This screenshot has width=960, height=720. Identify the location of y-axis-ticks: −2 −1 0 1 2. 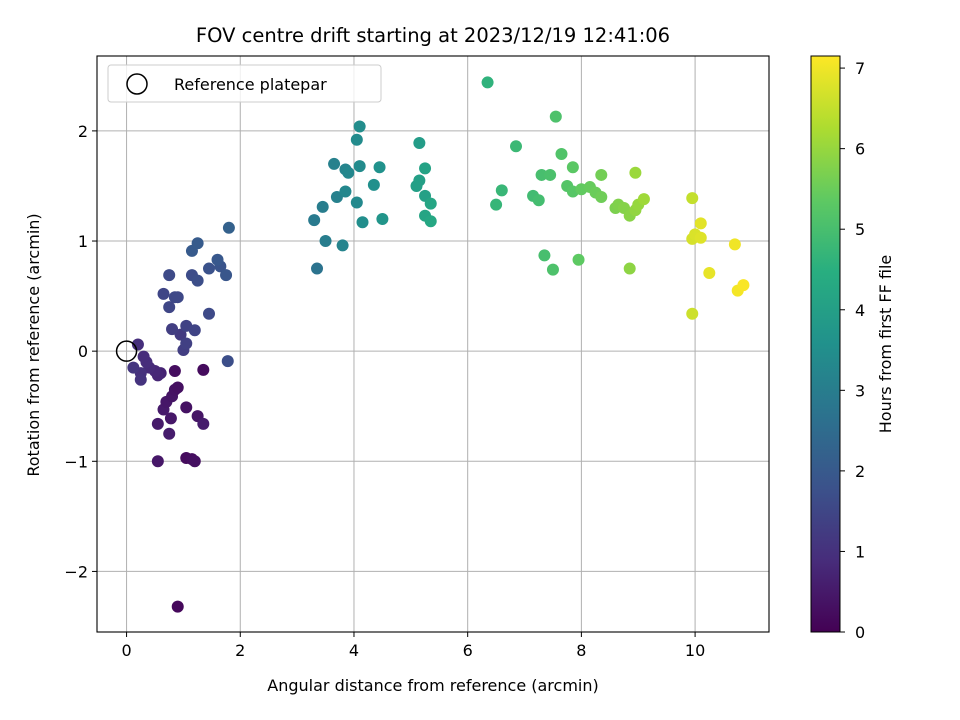
(80, 351).